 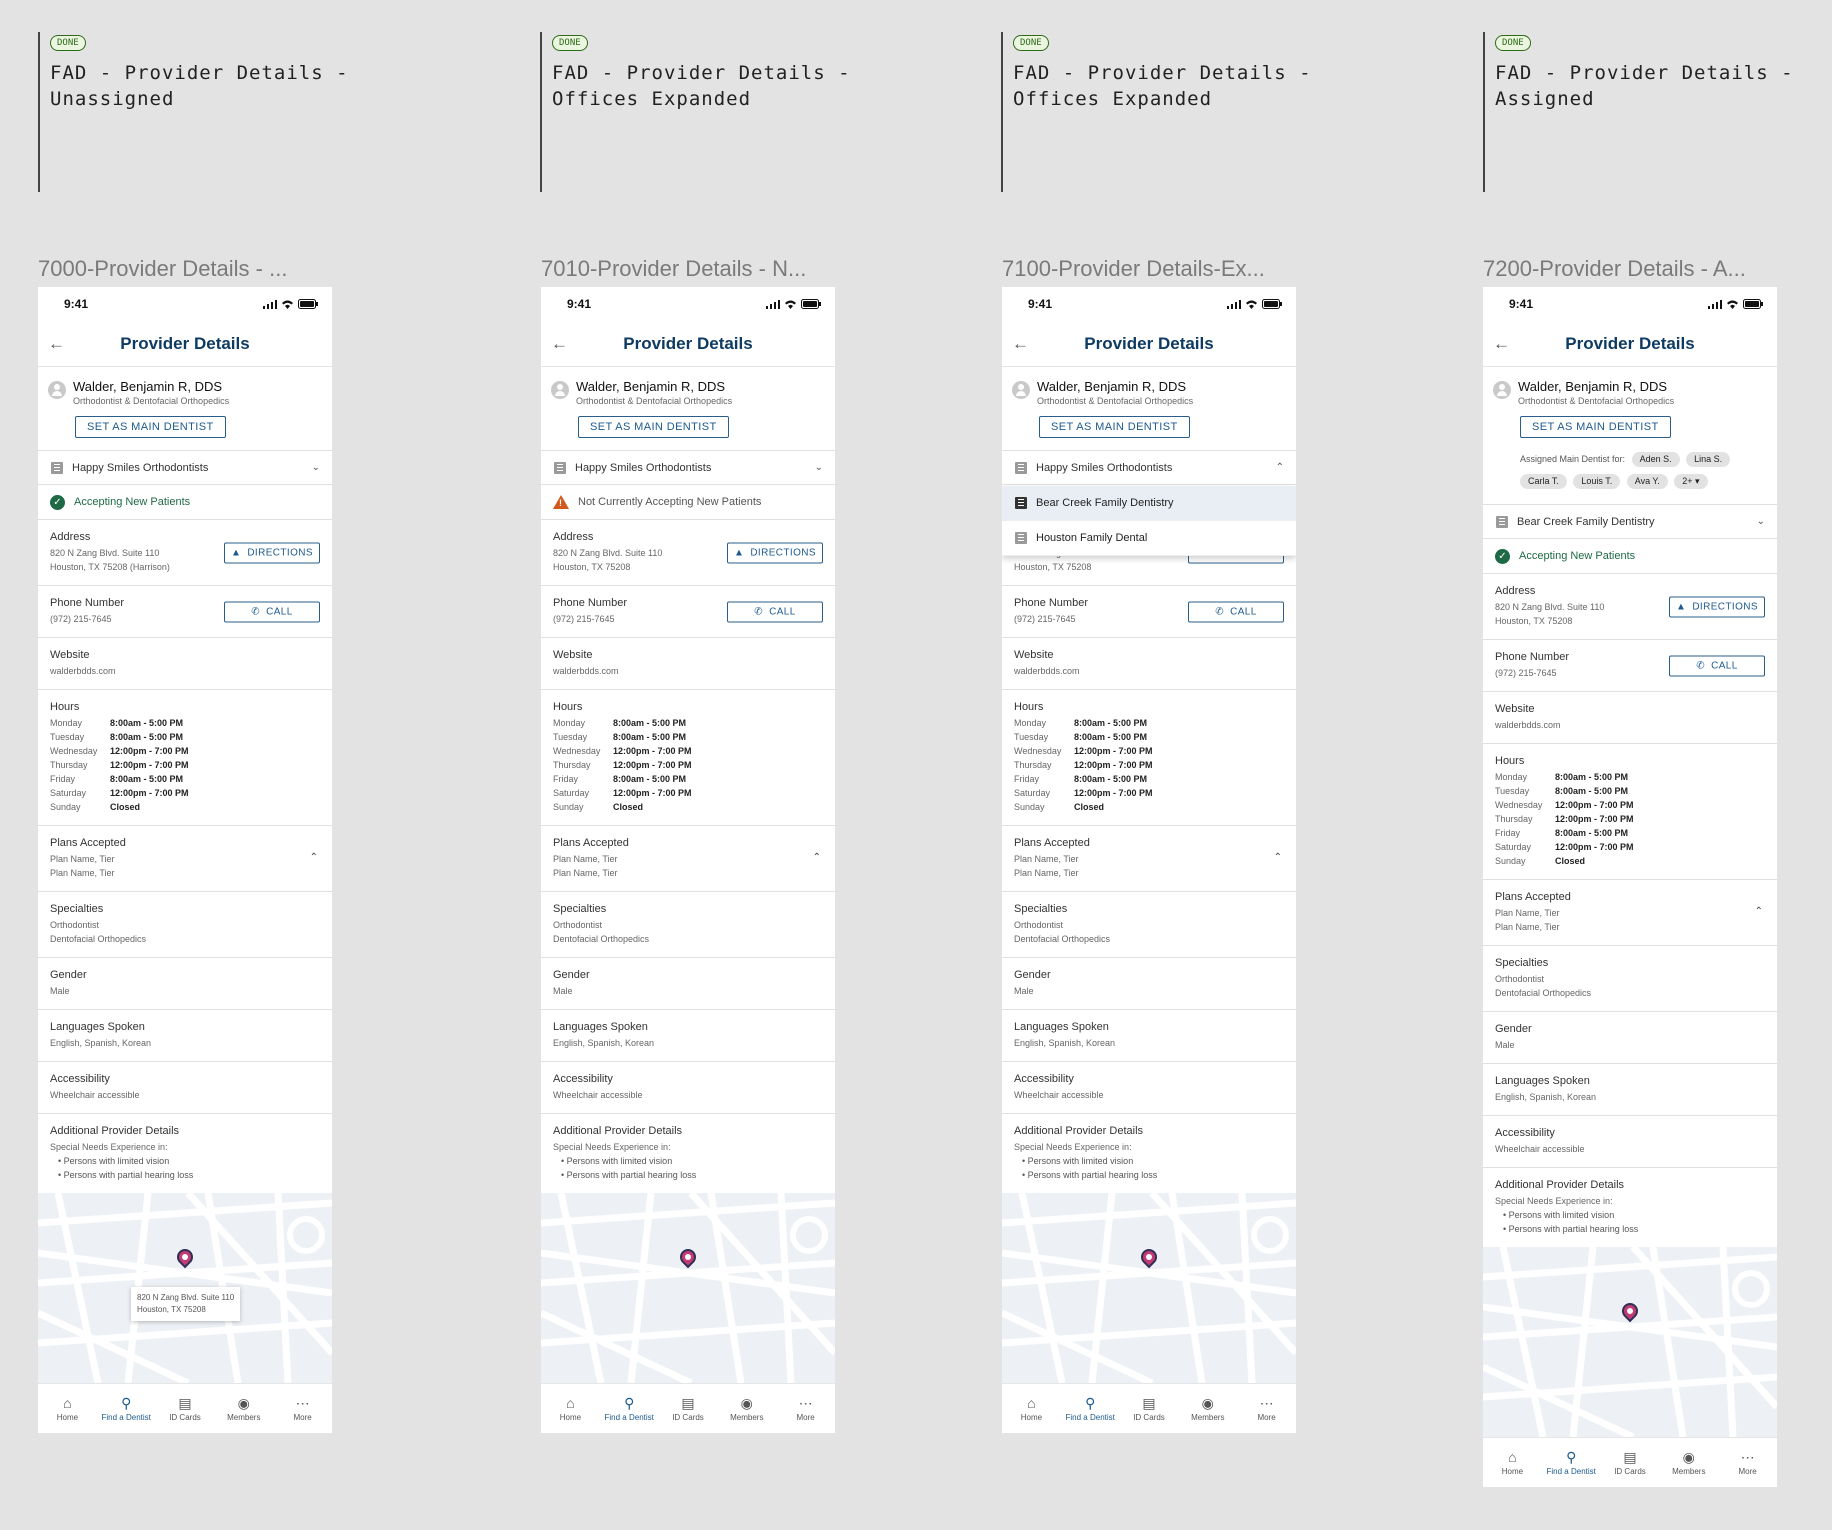 I want to click on tab-label: Find a Dentist, so click(x=1090, y=1417).